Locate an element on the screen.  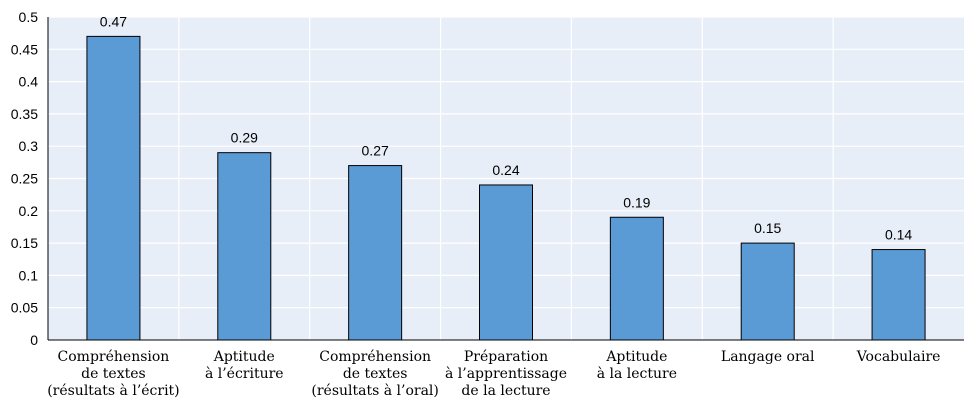
y-axis-tick-labels: 0 0.05 0.1 0.15 0.2 0.25 0.3 0.35 0.4 0.45 0.5 is located at coordinates (24, 178).